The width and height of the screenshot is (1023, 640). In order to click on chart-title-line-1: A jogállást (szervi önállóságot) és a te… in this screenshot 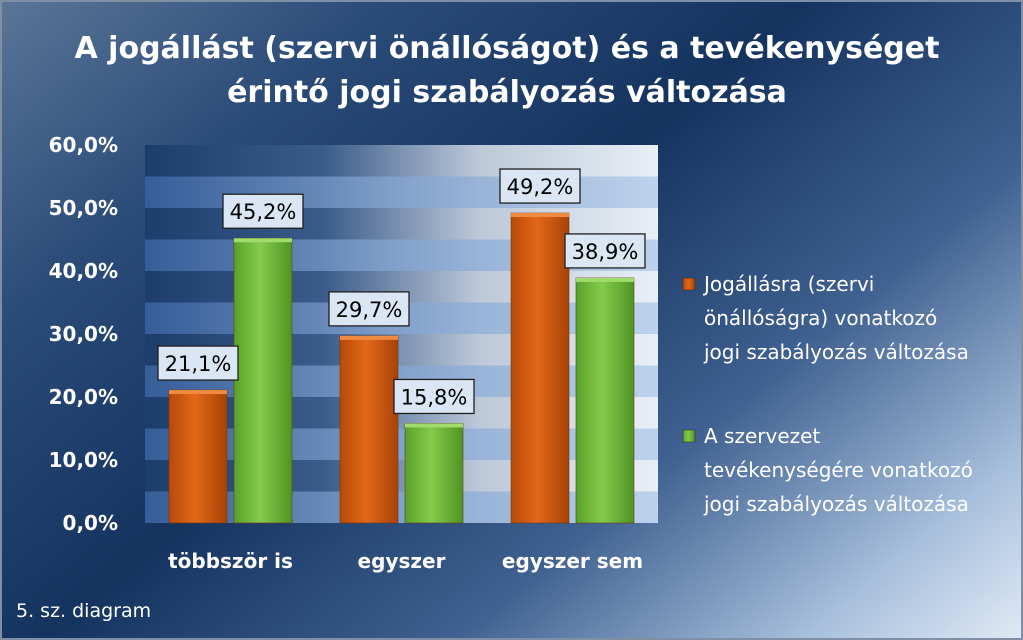, I will do `click(507, 48)`.